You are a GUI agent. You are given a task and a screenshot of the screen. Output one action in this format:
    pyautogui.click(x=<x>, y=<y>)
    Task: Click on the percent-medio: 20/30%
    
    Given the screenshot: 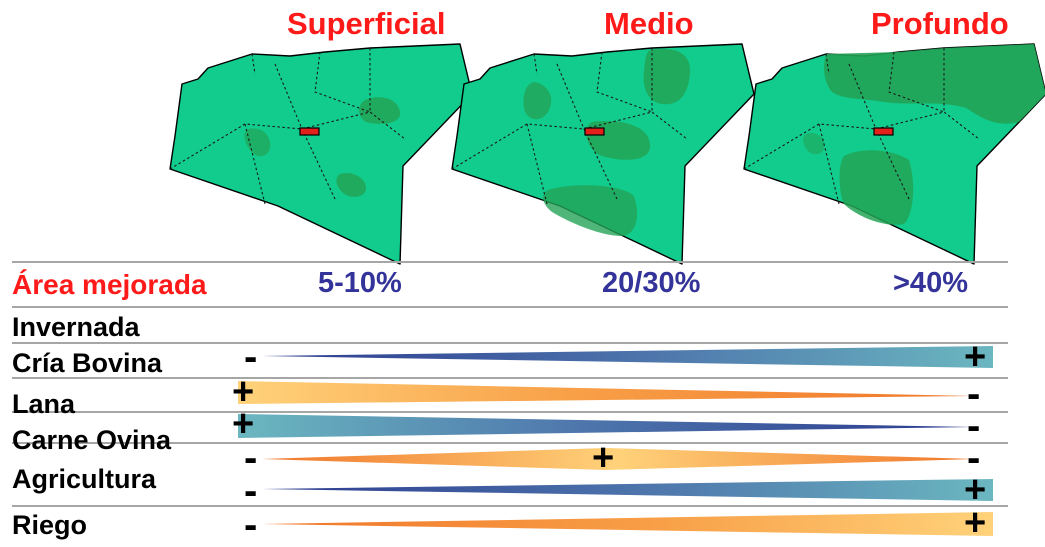 What is the action you would take?
    pyautogui.click(x=651, y=283)
    